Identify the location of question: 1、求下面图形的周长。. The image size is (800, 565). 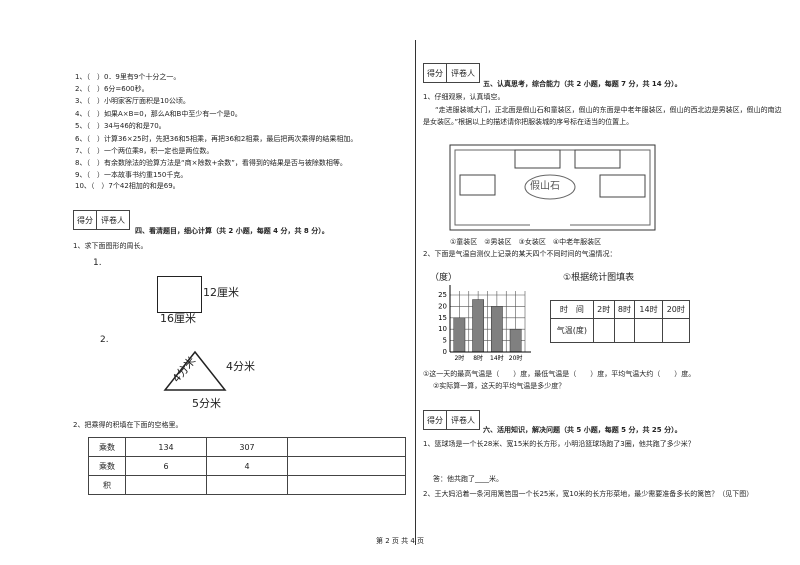
(110, 246).